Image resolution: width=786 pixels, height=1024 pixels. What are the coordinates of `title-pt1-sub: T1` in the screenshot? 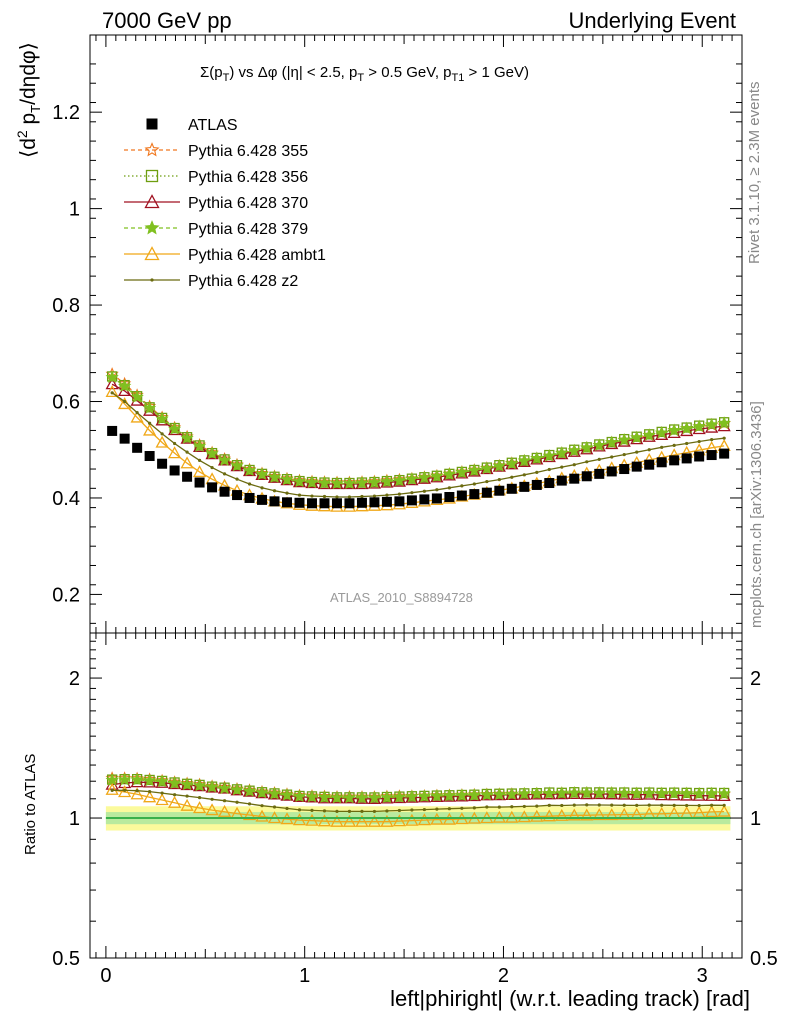 It's located at (458, 78).